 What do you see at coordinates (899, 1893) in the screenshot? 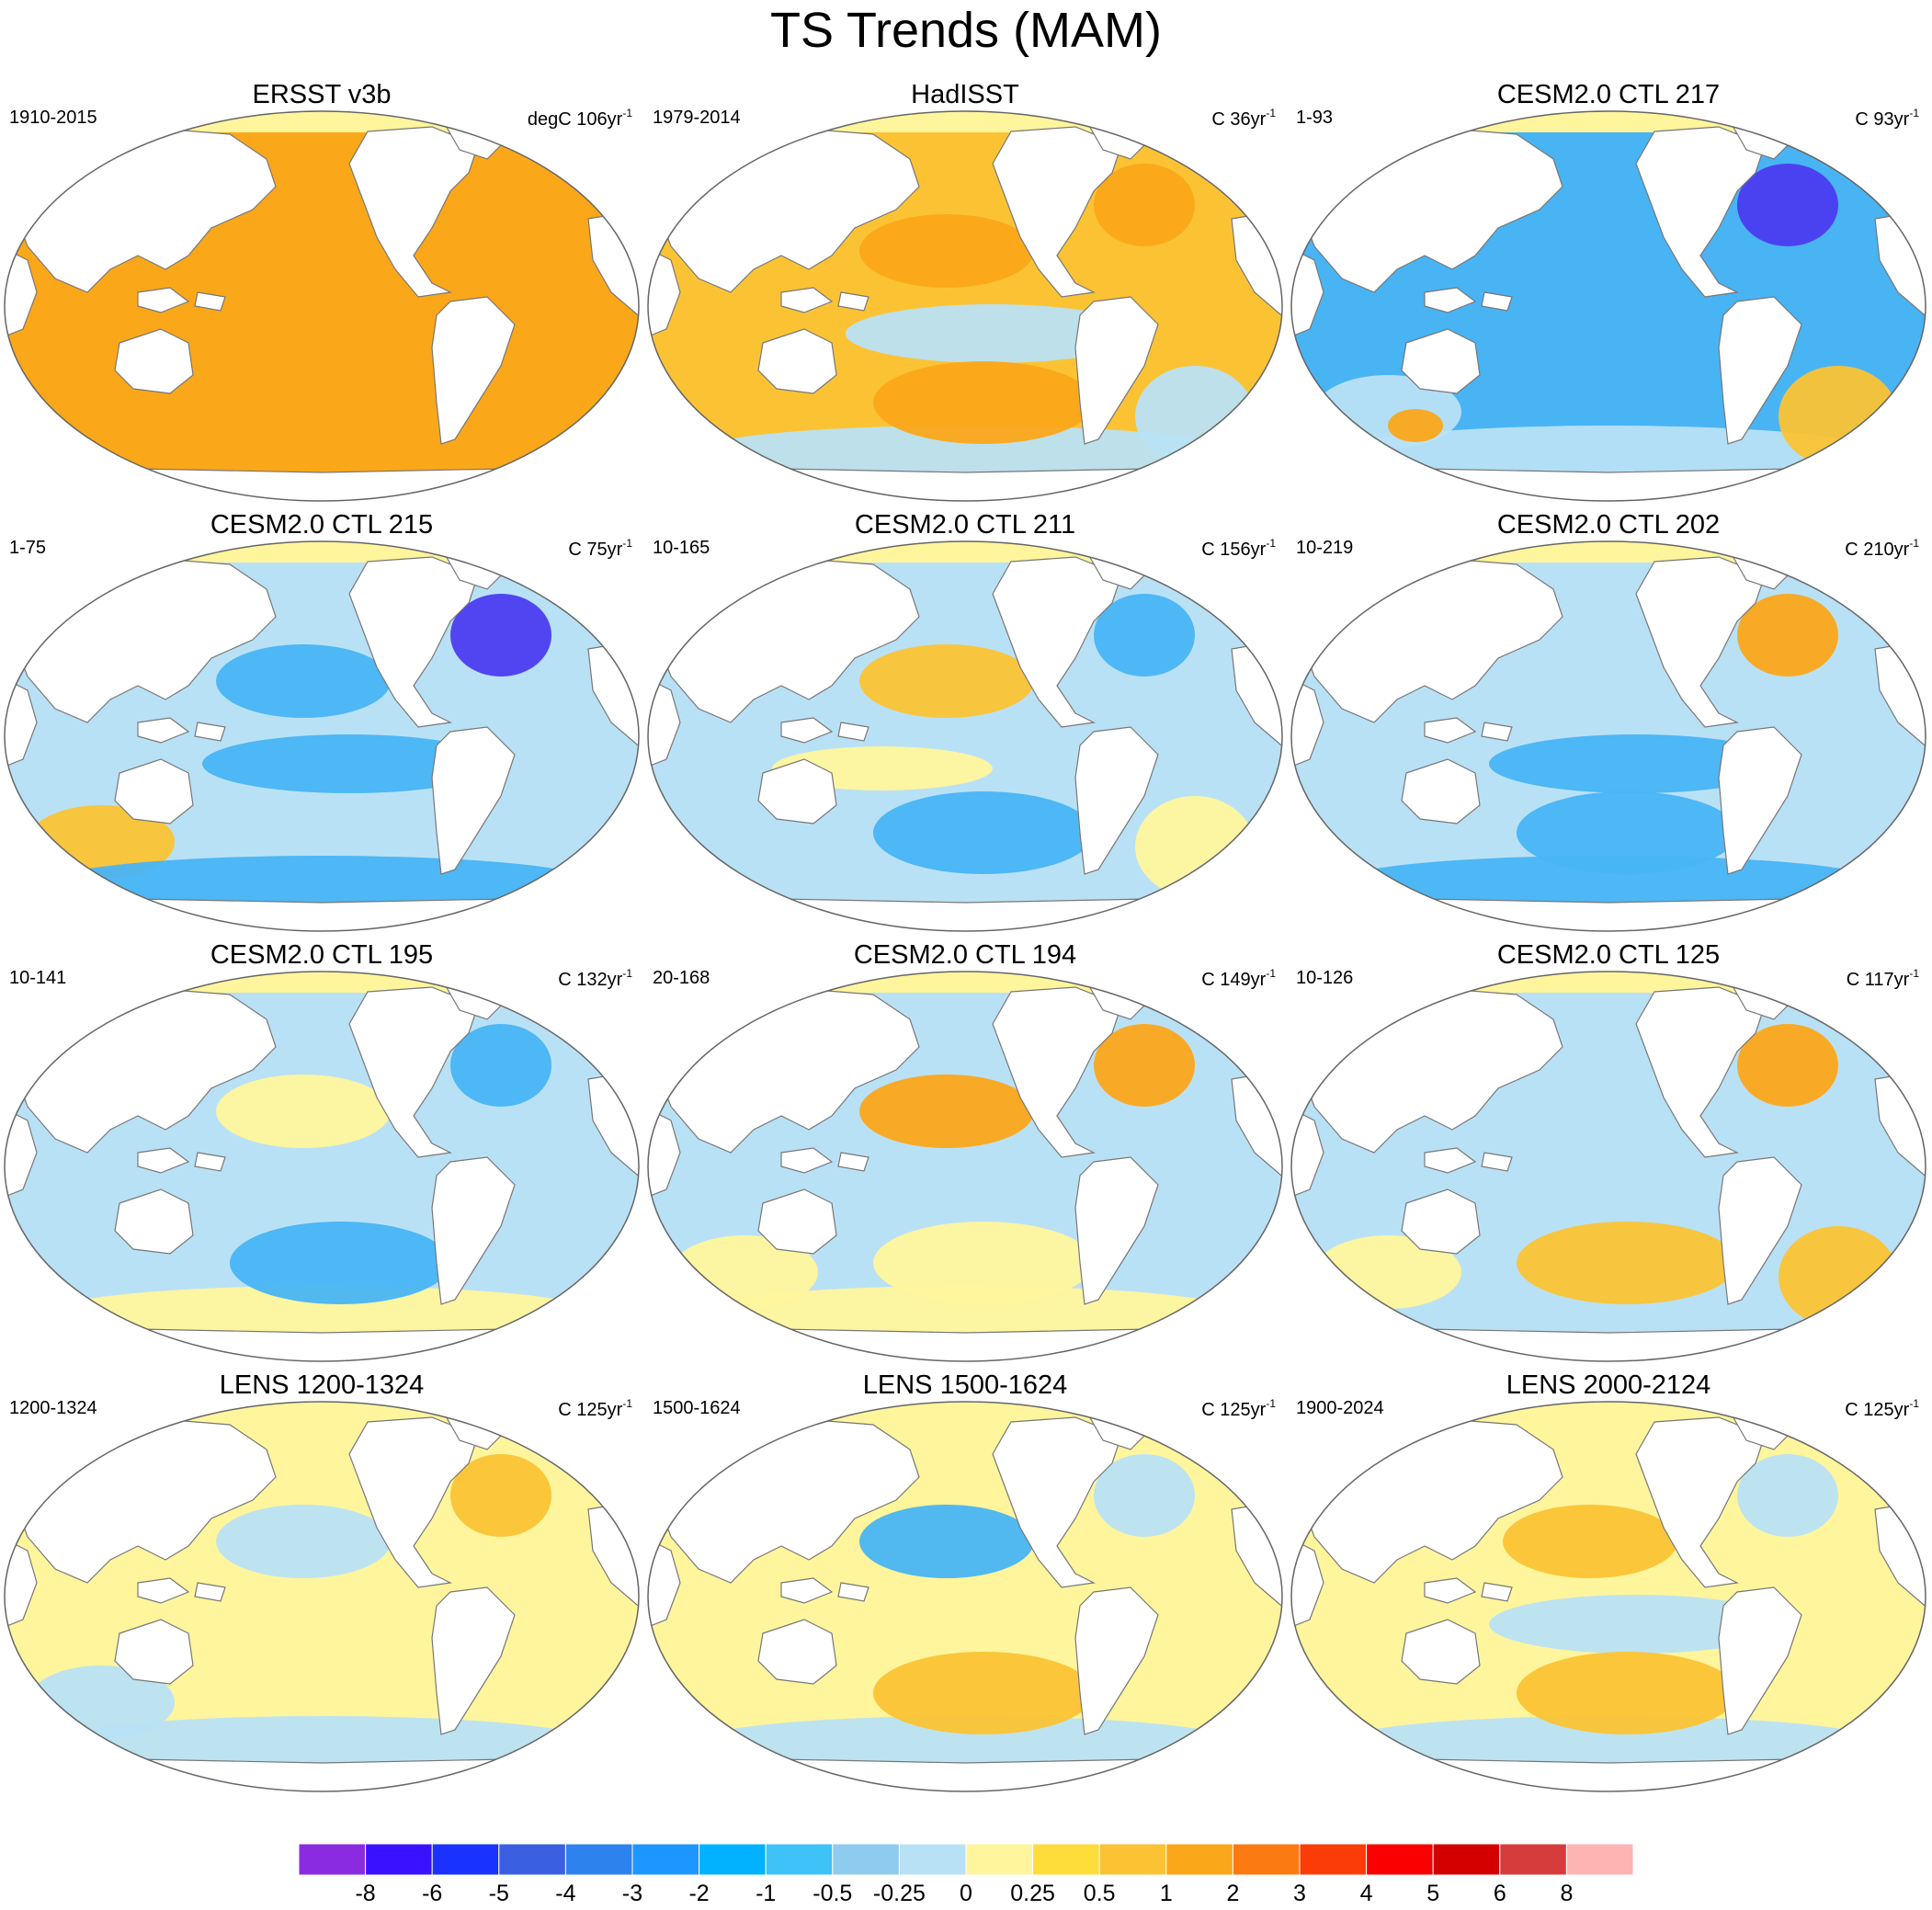
I see `colorbar-tick-label: -0.25` at bounding box center [899, 1893].